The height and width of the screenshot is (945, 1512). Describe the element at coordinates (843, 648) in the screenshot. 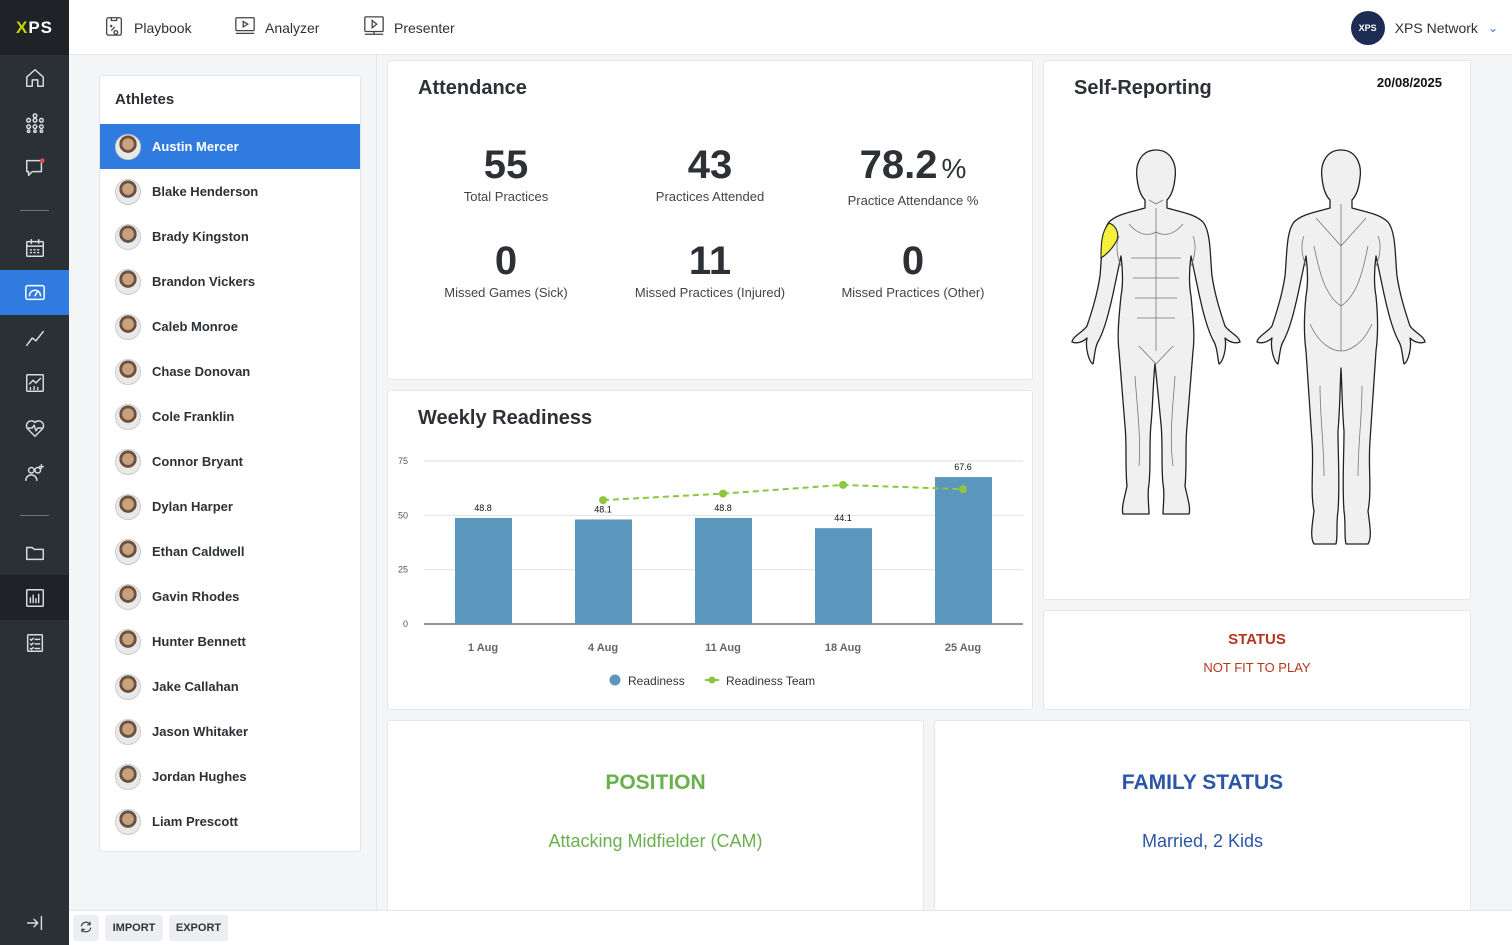

I see `x-tick-label: 18 Aug` at that location.